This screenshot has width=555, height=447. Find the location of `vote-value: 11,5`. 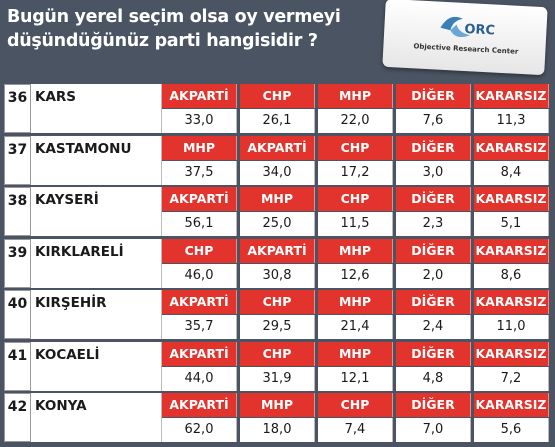

vote-value: 11,5 is located at coordinates (355, 224).